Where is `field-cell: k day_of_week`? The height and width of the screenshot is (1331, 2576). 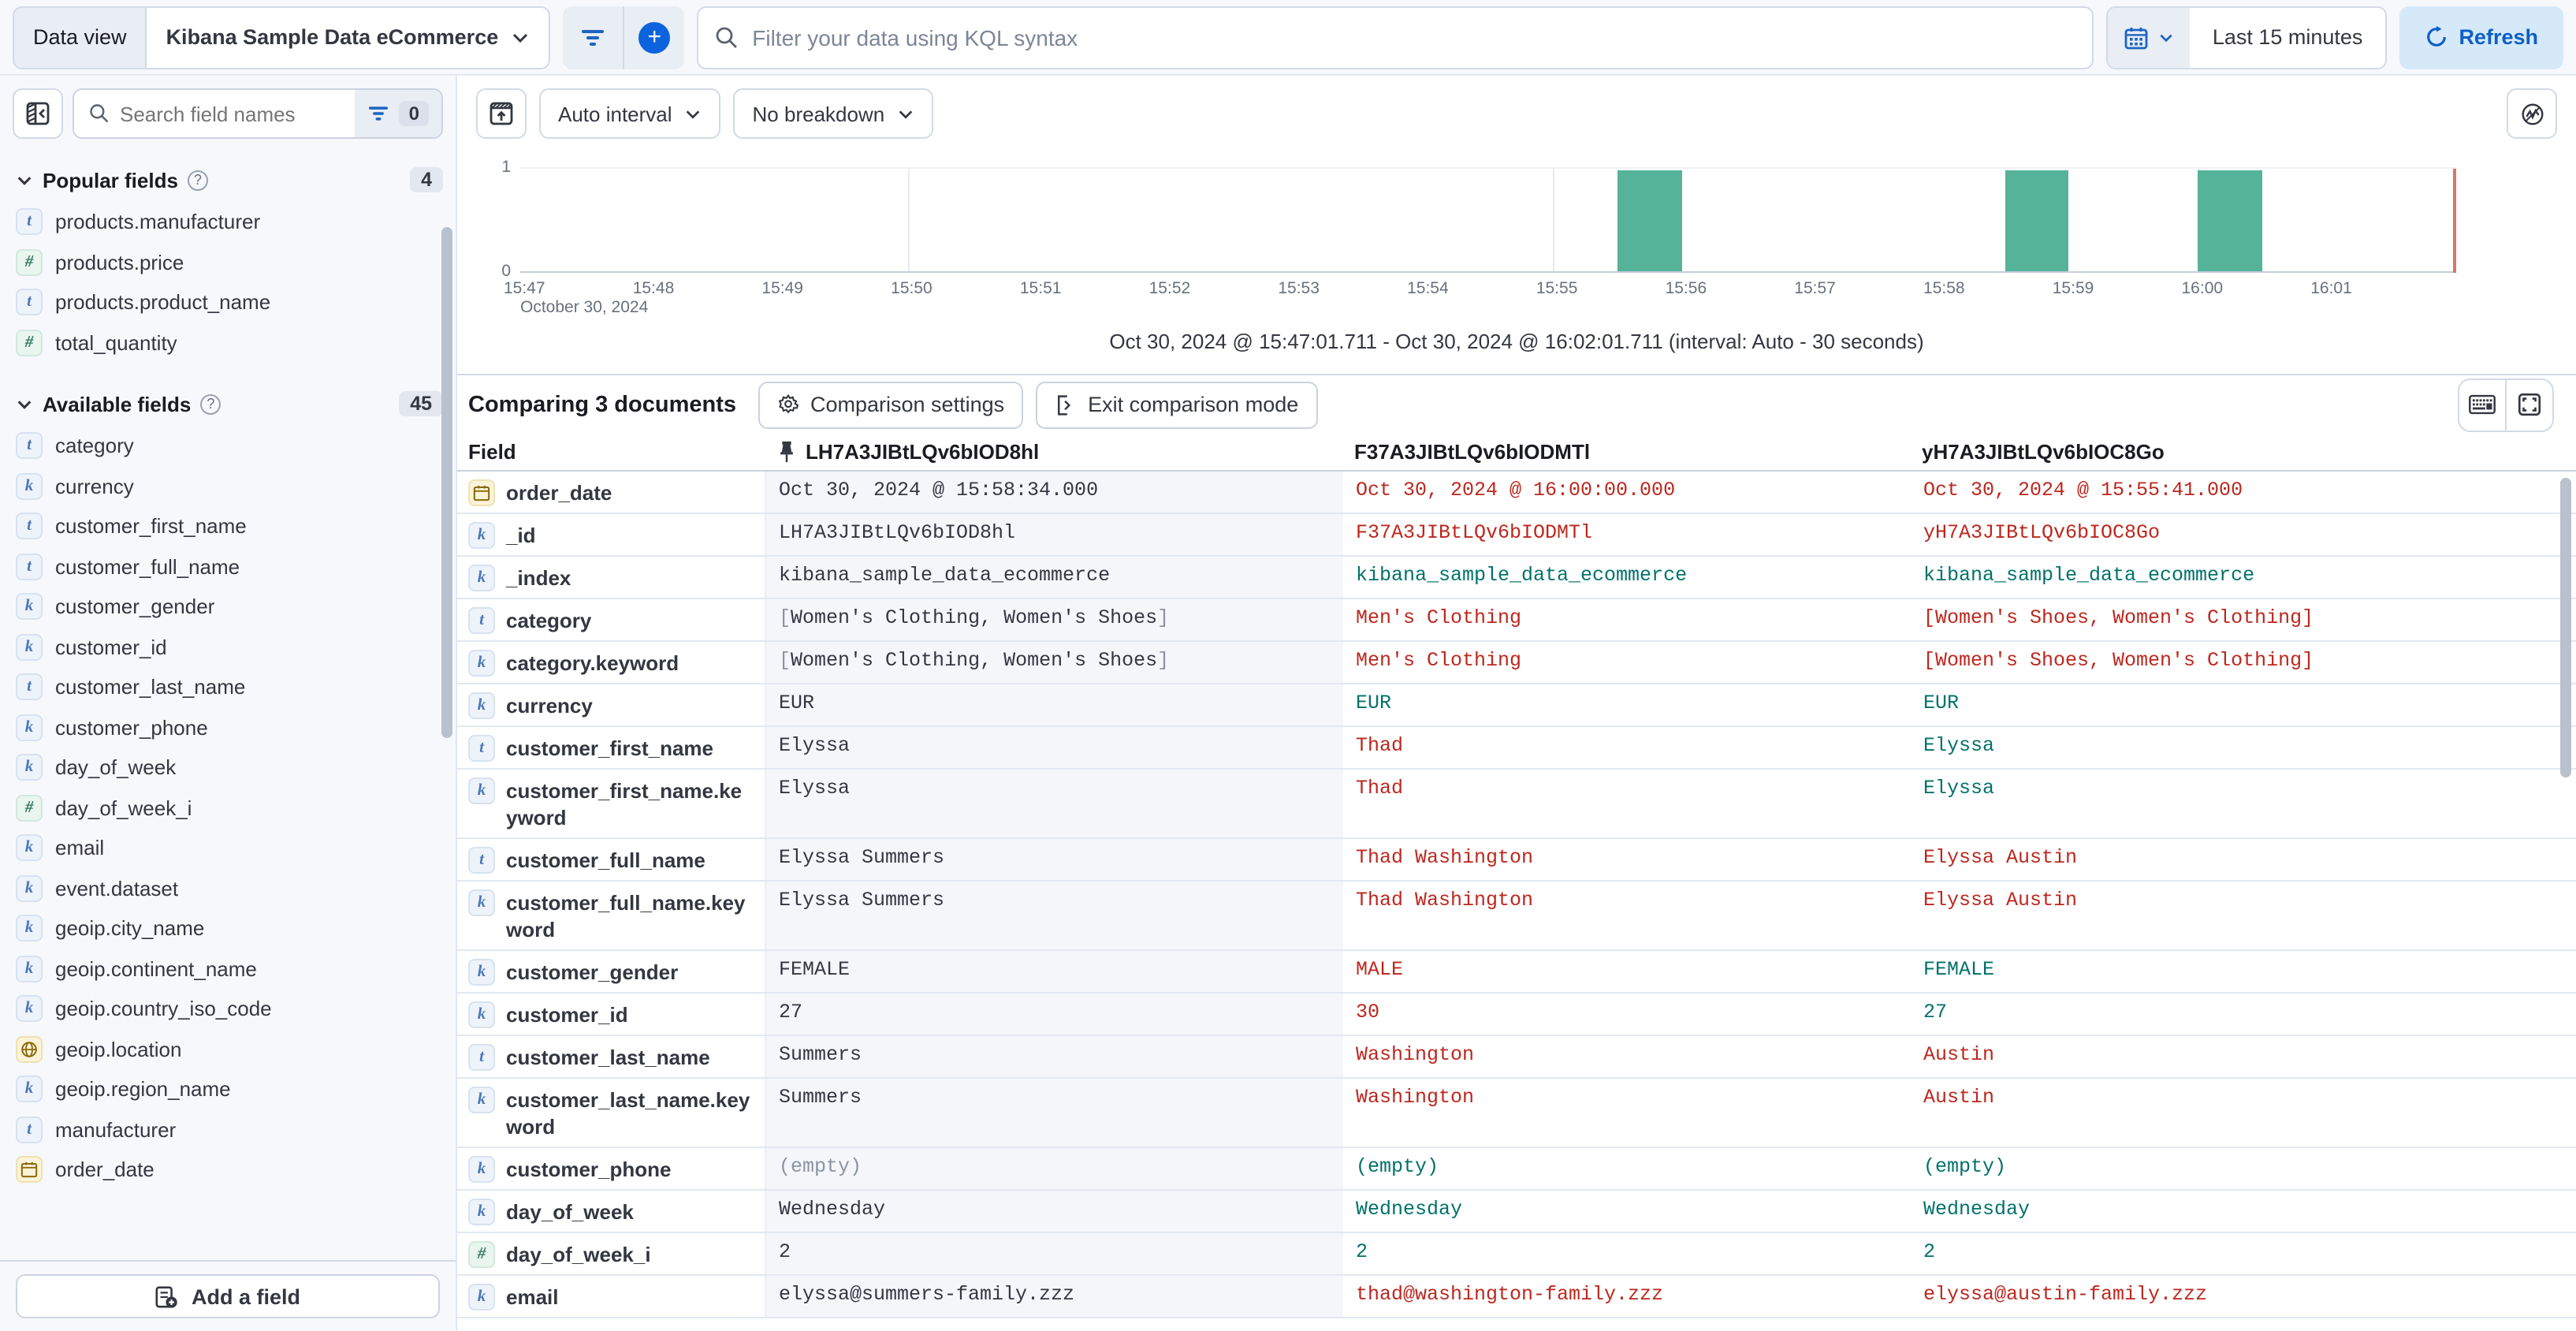
field-cell: k day_of_week is located at coordinates (611, 1211).